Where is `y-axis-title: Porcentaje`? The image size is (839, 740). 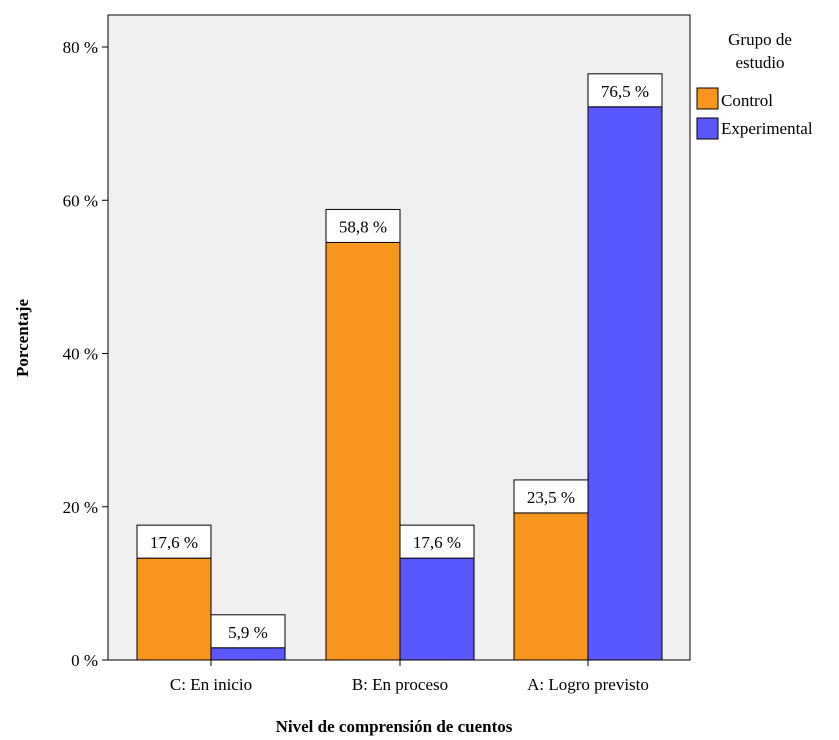
y-axis-title: Porcentaje is located at coordinates (22, 338).